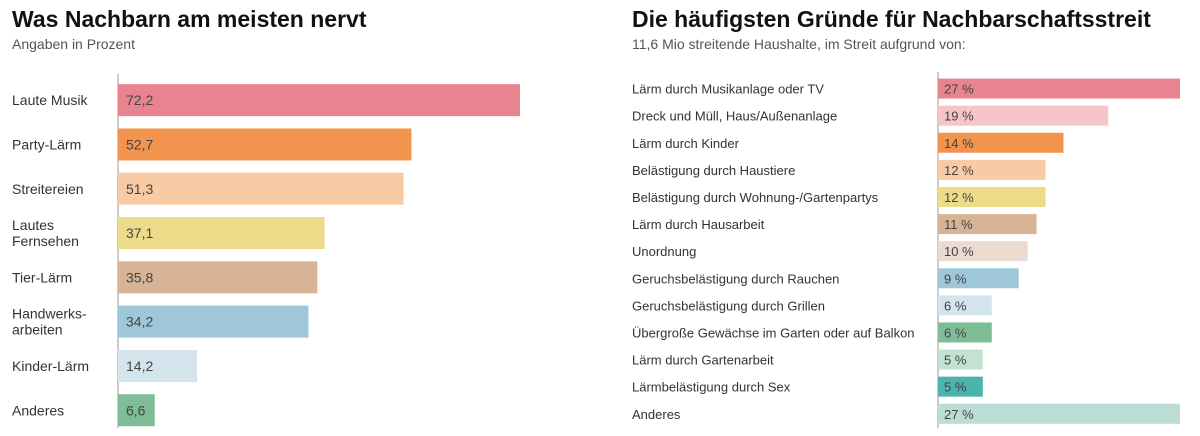  Describe the element at coordinates (38, 410) in the screenshot. I see `left-category-label: Anderes` at that location.